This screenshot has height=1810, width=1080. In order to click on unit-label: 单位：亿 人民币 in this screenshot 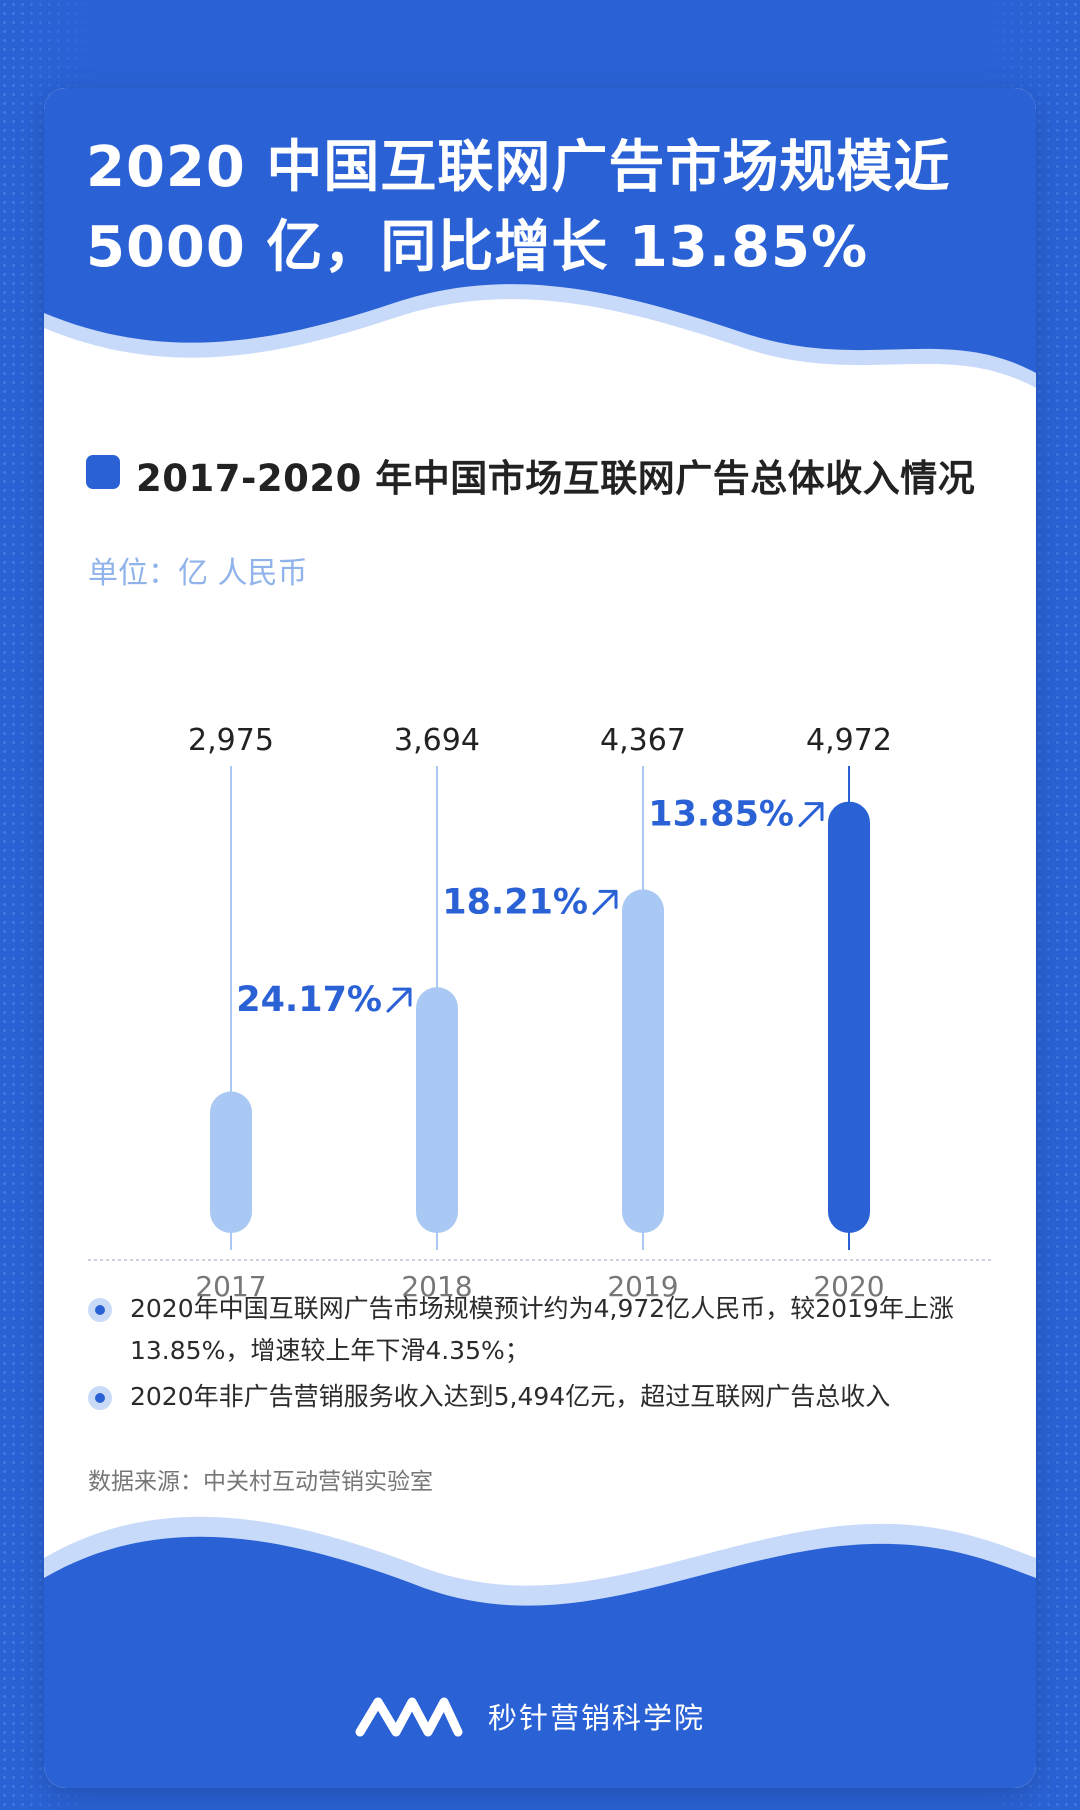, I will do `click(198, 573)`.